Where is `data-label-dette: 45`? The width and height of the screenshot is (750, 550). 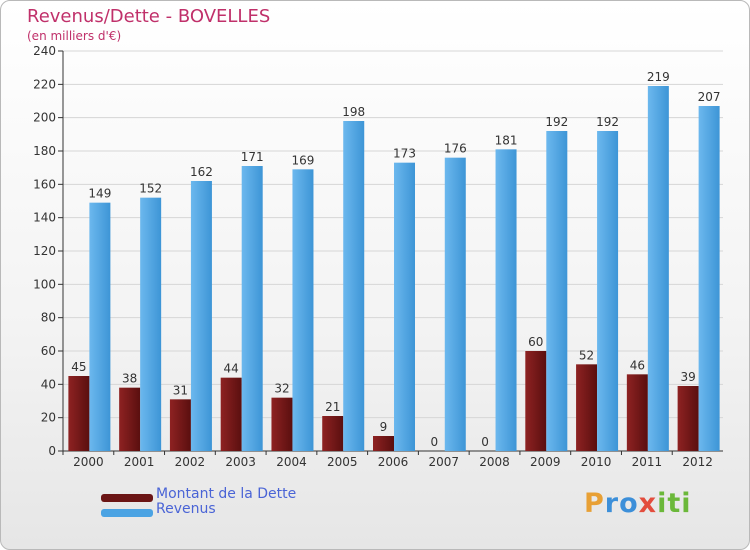
data-label-dette: 45 is located at coordinates (78, 367).